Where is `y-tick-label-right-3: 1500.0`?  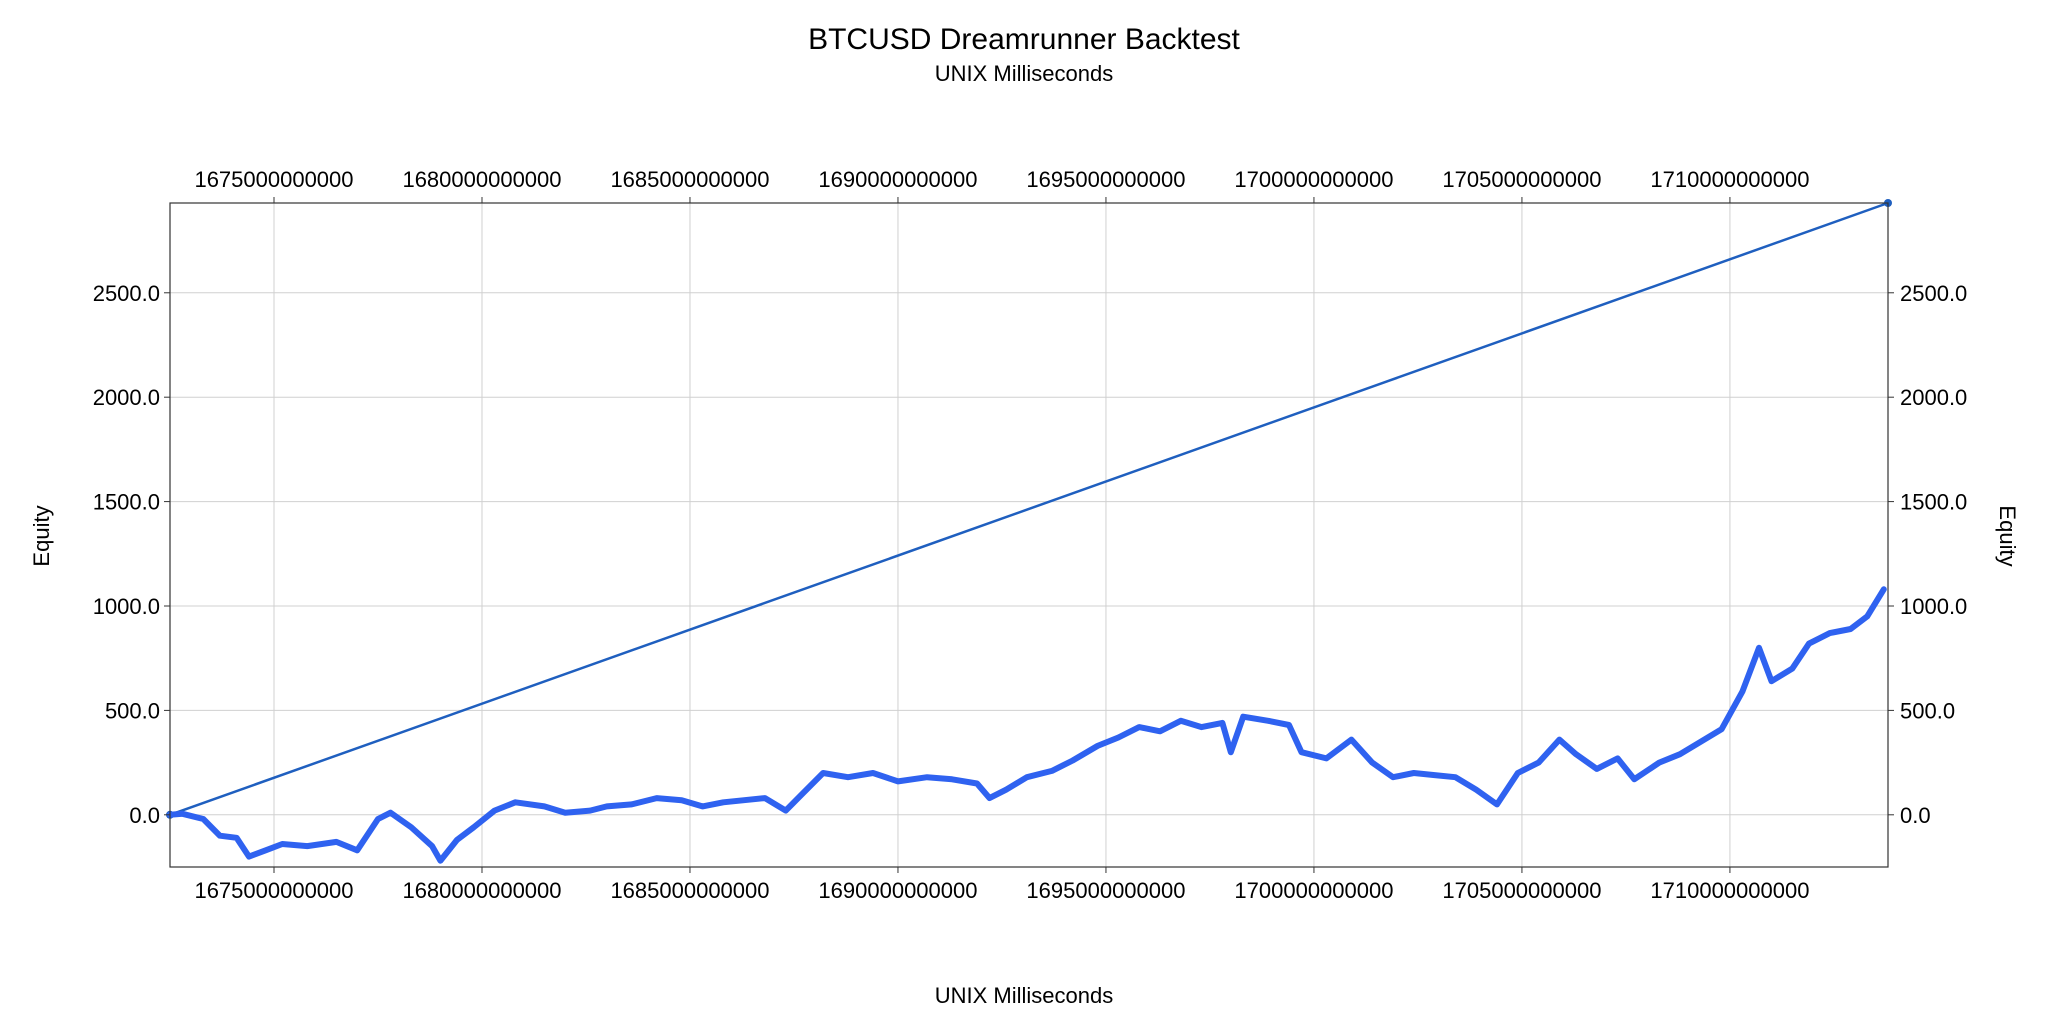
y-tick-label-right-3: 1500.0 is located at coordinates (1933, 502).